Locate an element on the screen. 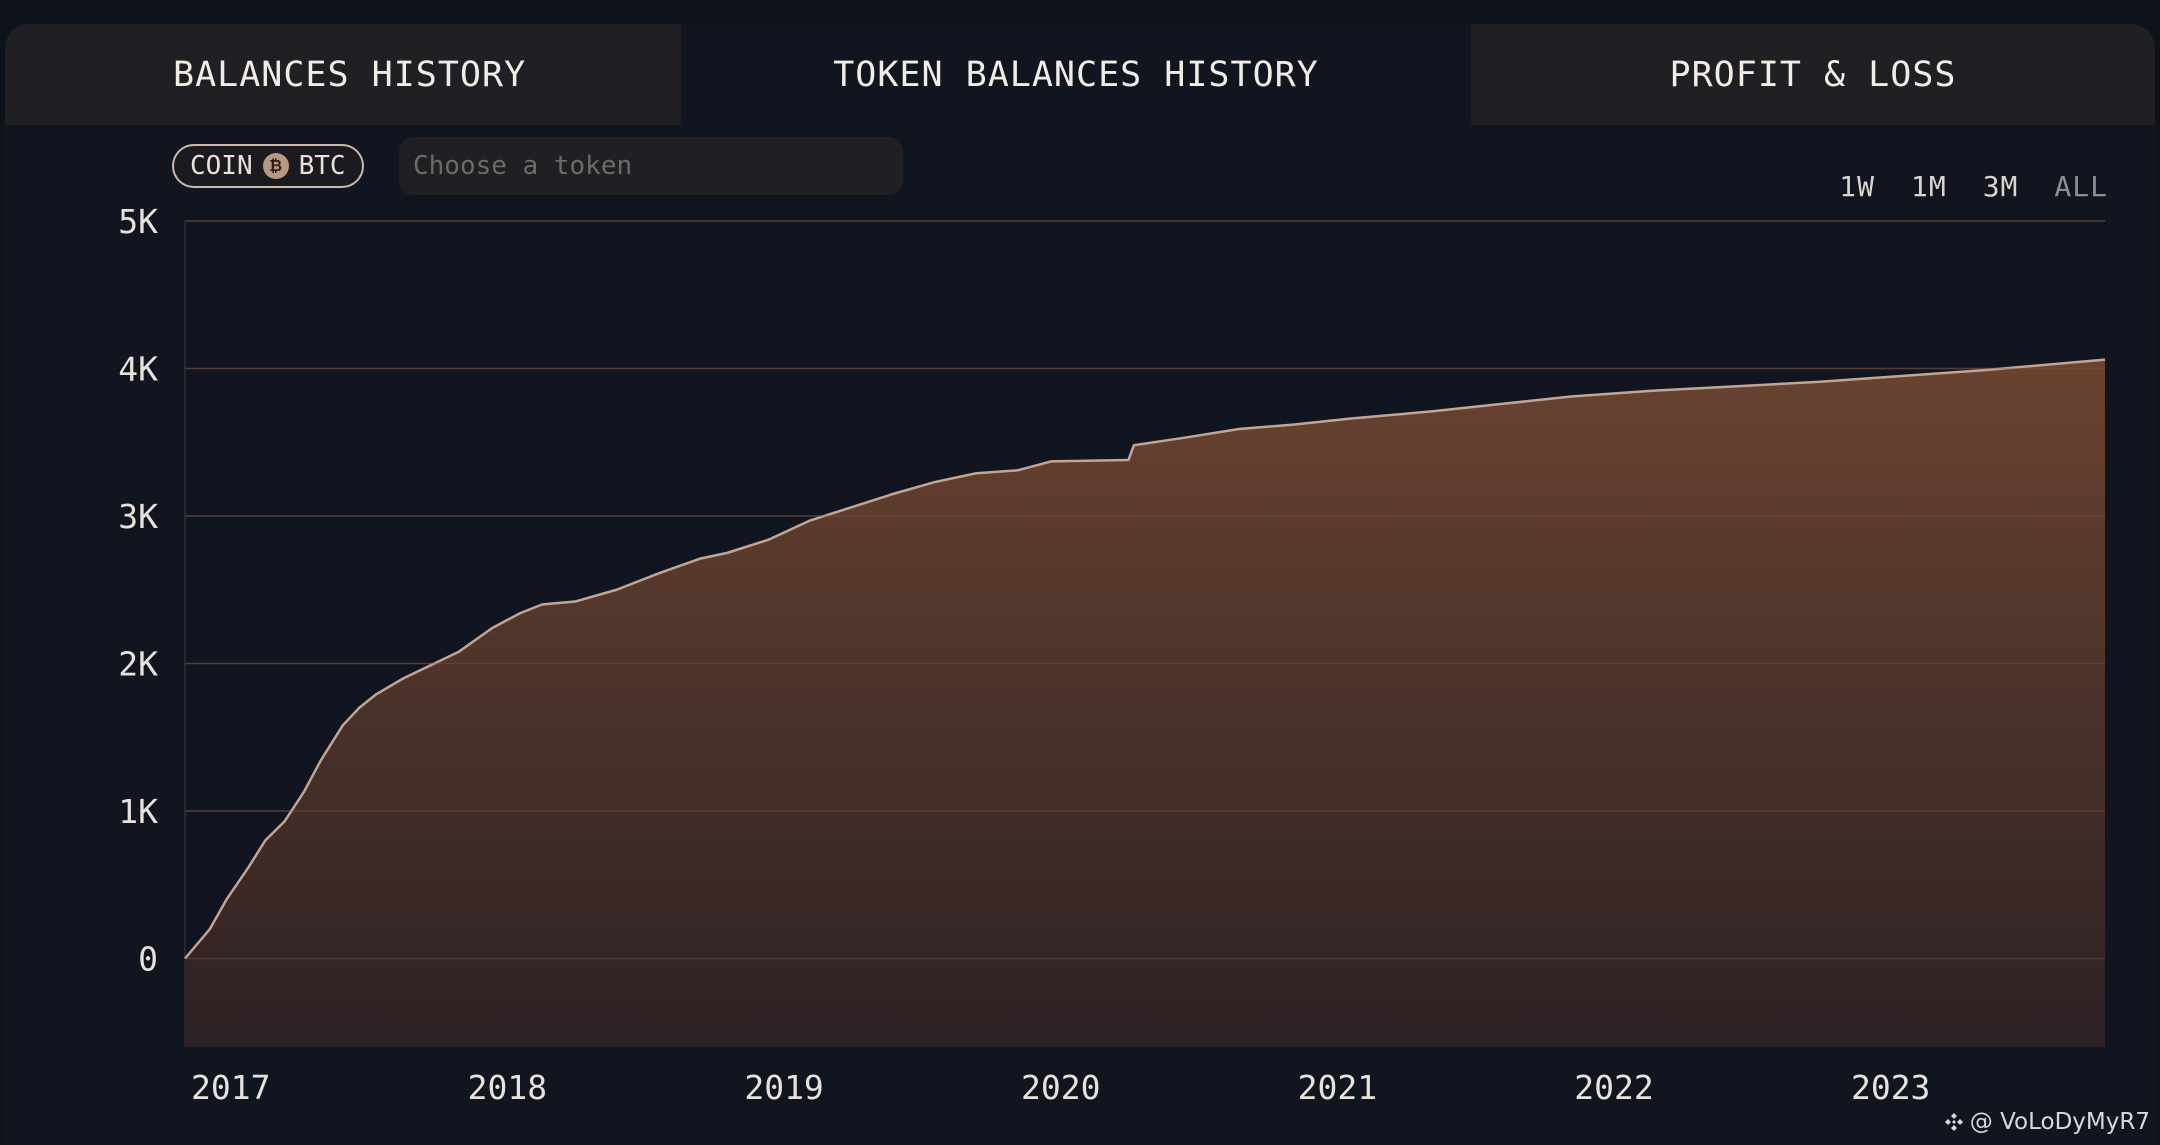  x-tick-label: 2021 is located at coordinates (1337, 1087).